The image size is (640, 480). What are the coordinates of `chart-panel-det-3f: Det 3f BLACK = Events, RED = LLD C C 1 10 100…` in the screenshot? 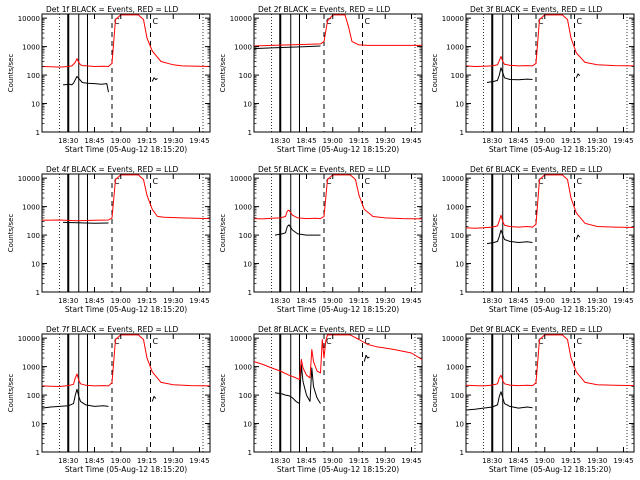 It's located at (533, 79).